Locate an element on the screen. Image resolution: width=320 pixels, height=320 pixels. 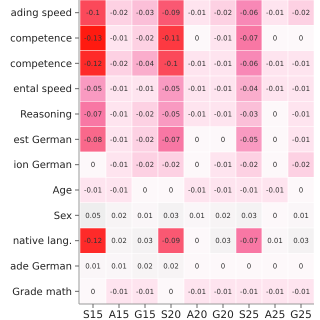
y-tick-label: Sex is located at coordinates (63, 216).